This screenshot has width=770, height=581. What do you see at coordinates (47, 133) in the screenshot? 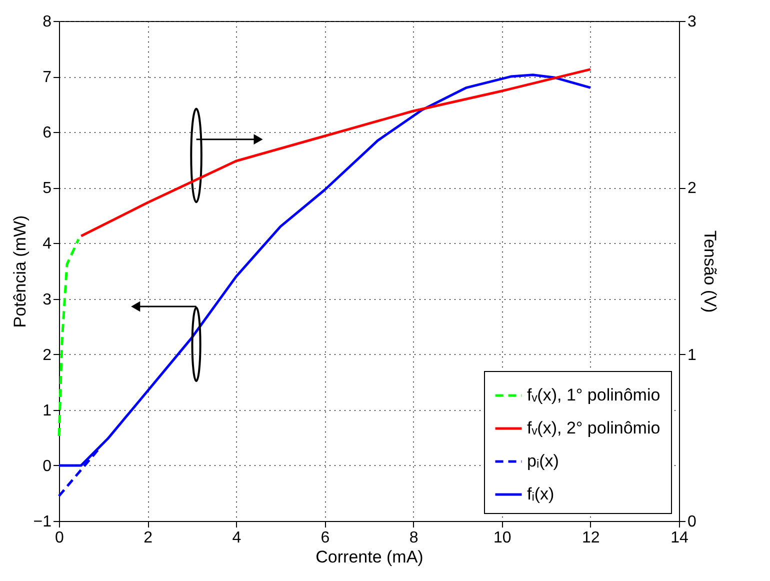
I see `y-tick-label: 6` at bounding box center [47, 133].